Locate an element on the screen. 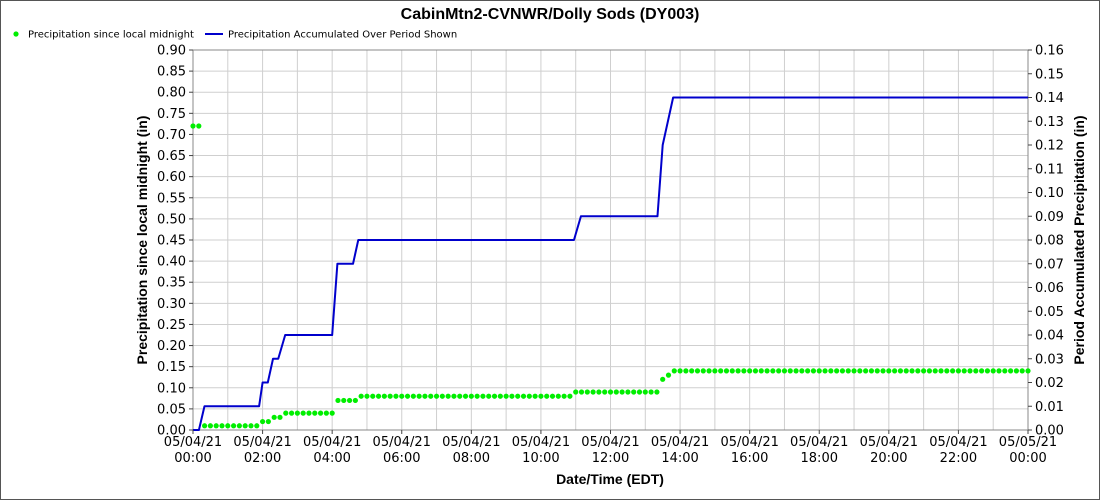 This screenshot has height=500, width=1100. y2-tick-label: 0.00 is located at coordinates (1049, 431).